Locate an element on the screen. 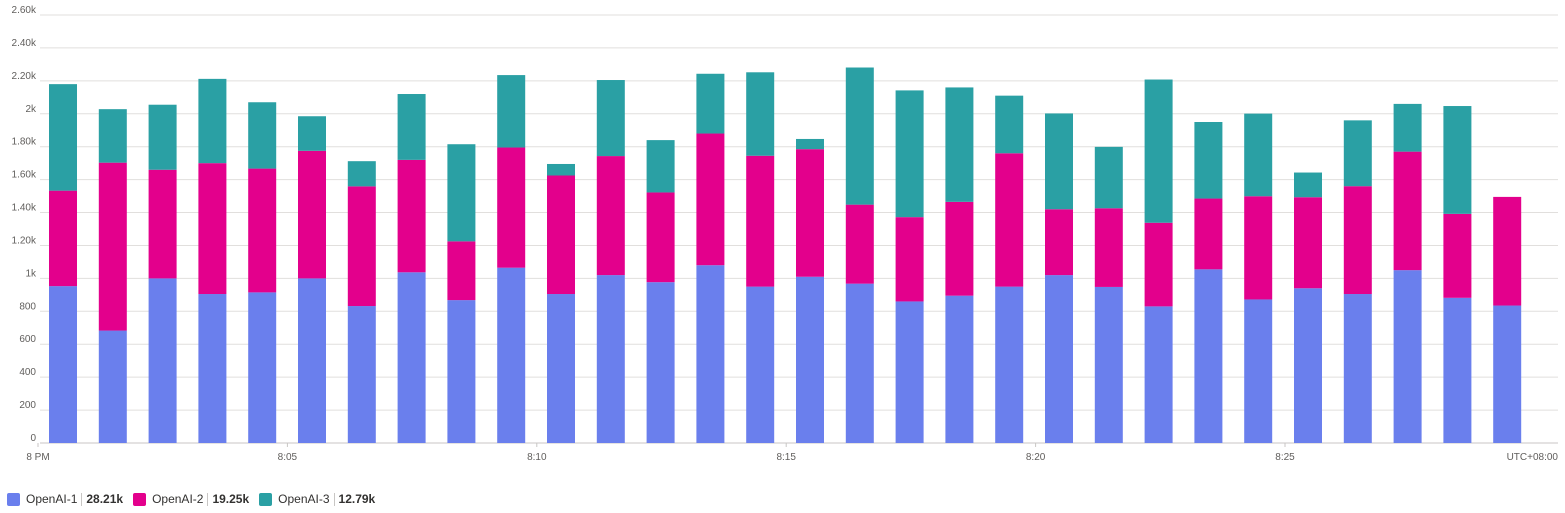 The width and height of the screenshot is (1565, 513). x-tick-label: 8:05 is located at coordinates (288, 457).